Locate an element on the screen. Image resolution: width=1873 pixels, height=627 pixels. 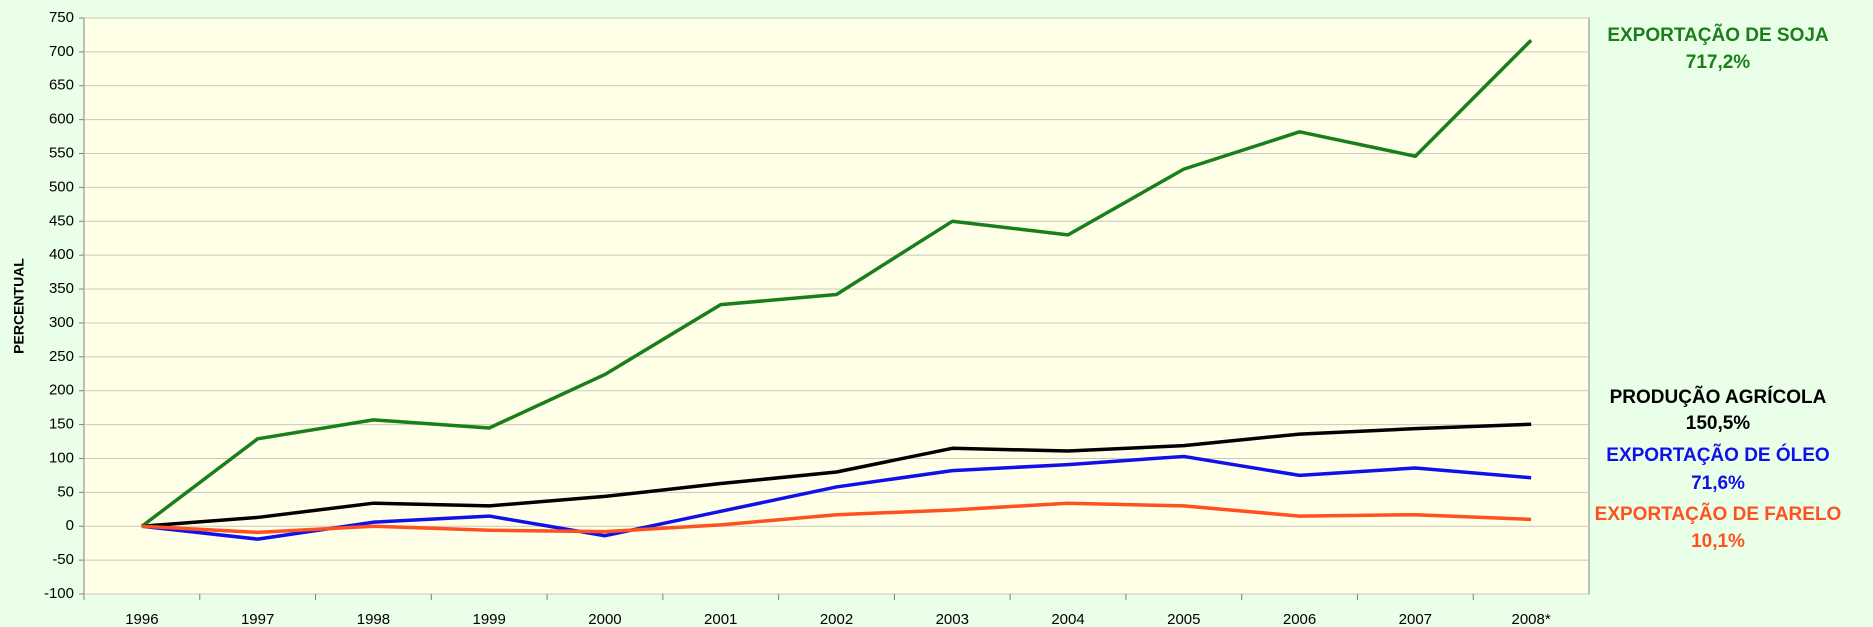
y-tick-label: 300 is located at coordinates (61, 322).